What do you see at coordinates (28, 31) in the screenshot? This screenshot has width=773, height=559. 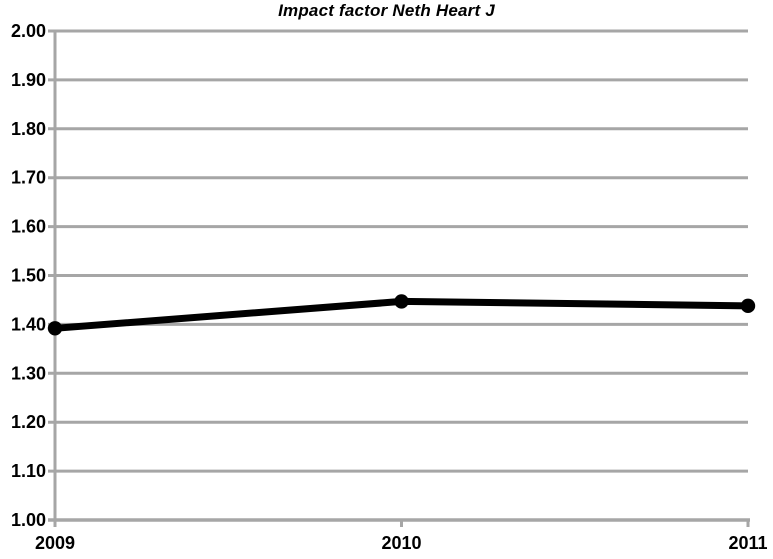 I see `y-axis-tick-label: 2.00` at bounding box center [28, 31].